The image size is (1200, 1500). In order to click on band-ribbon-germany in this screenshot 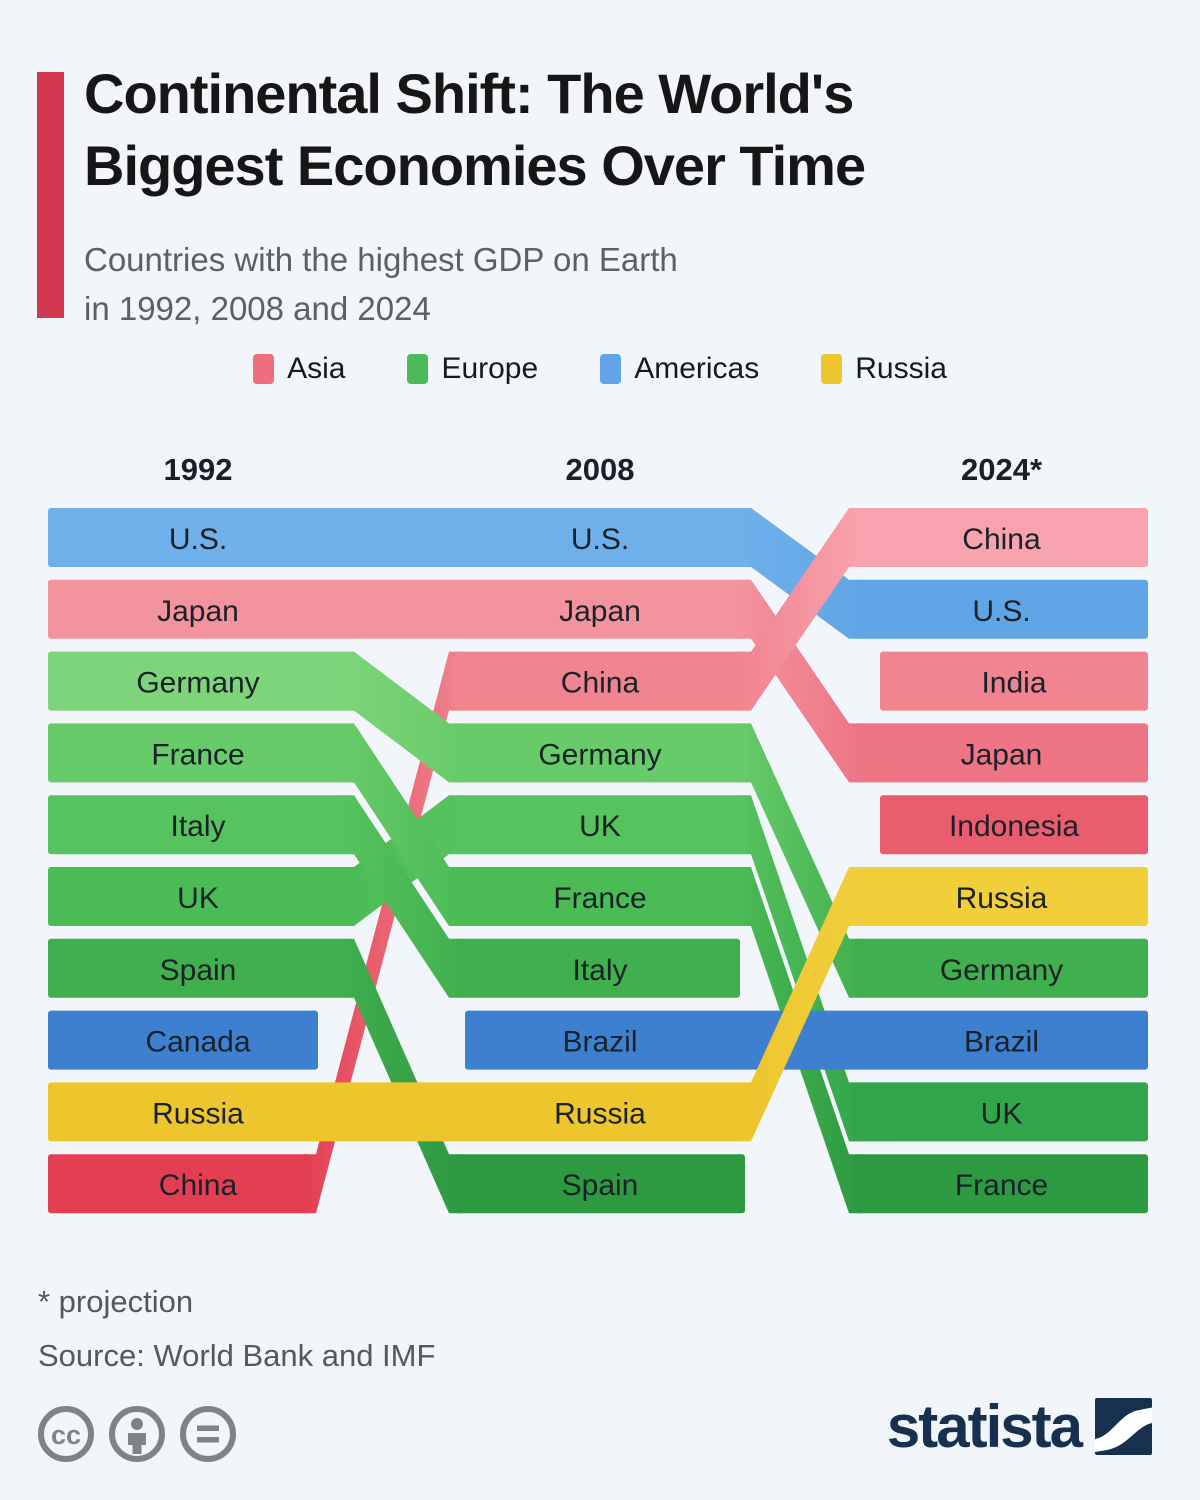, I will do `click(401, 717)`.